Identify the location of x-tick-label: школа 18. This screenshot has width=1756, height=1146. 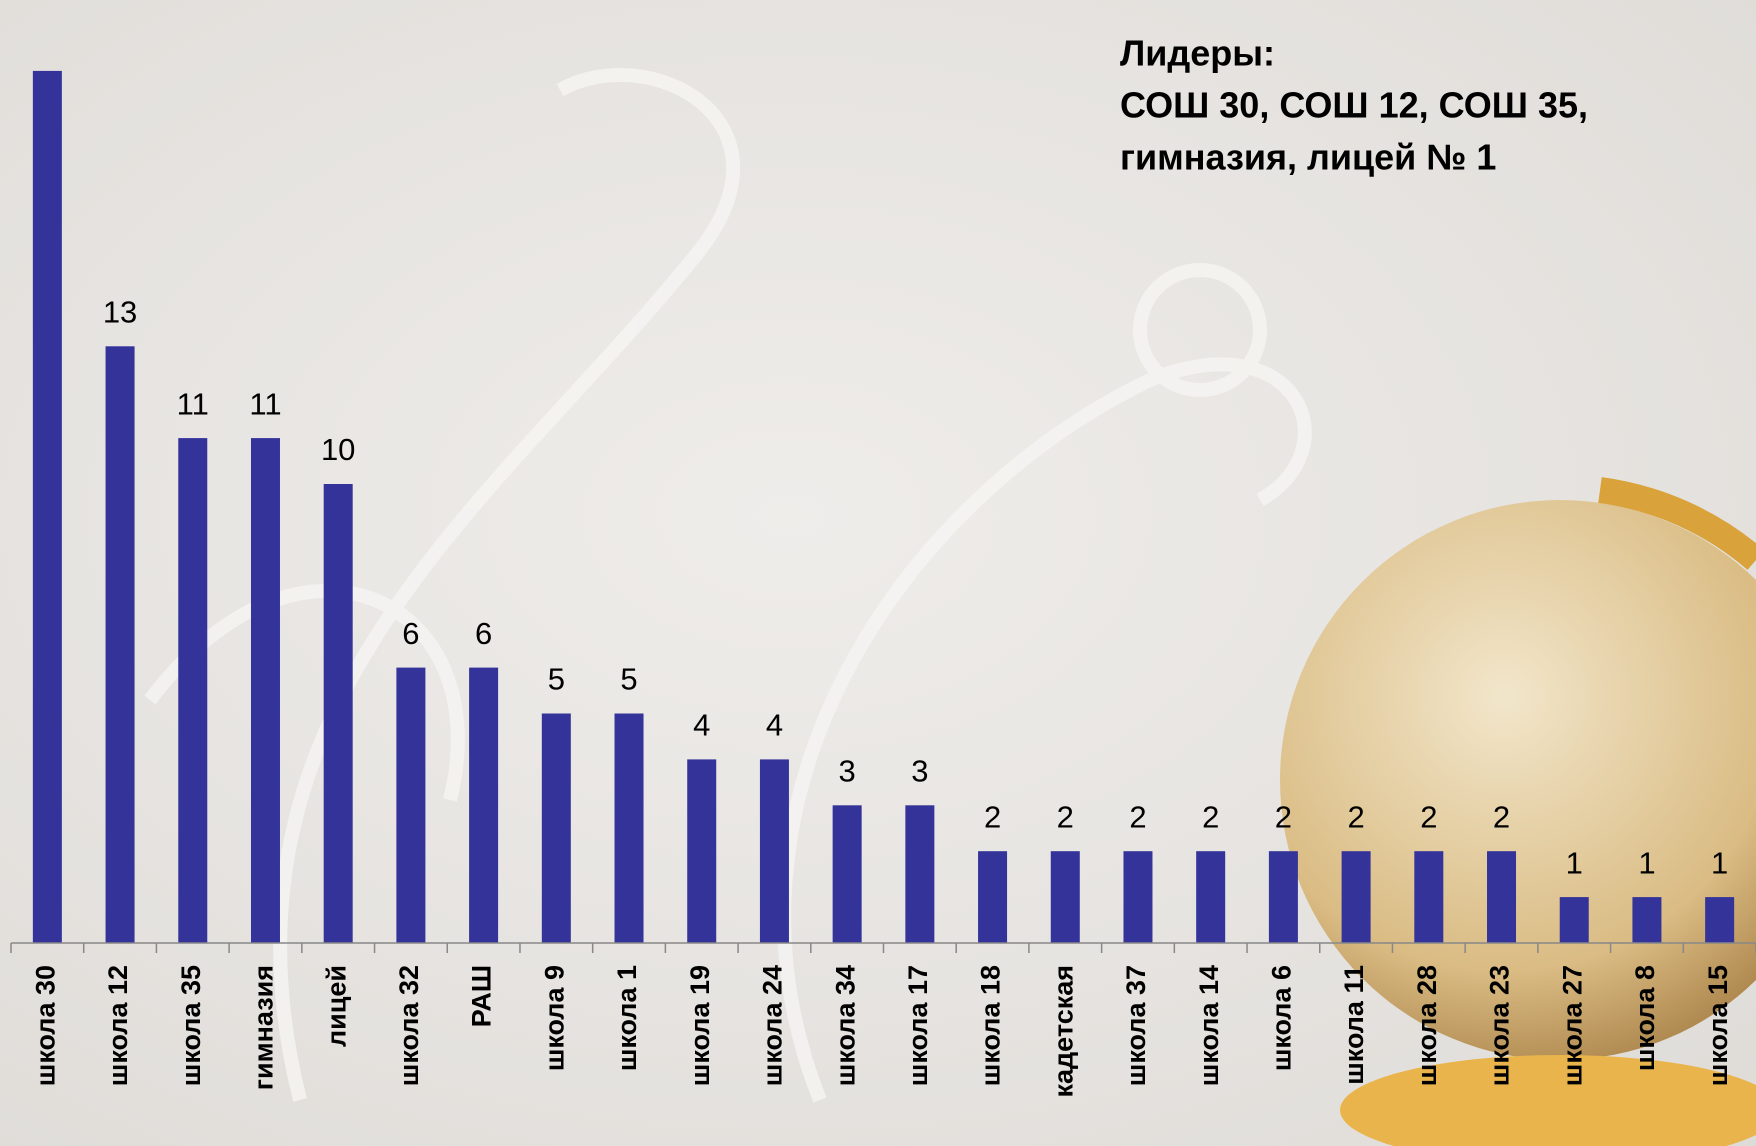
(991, 1025).